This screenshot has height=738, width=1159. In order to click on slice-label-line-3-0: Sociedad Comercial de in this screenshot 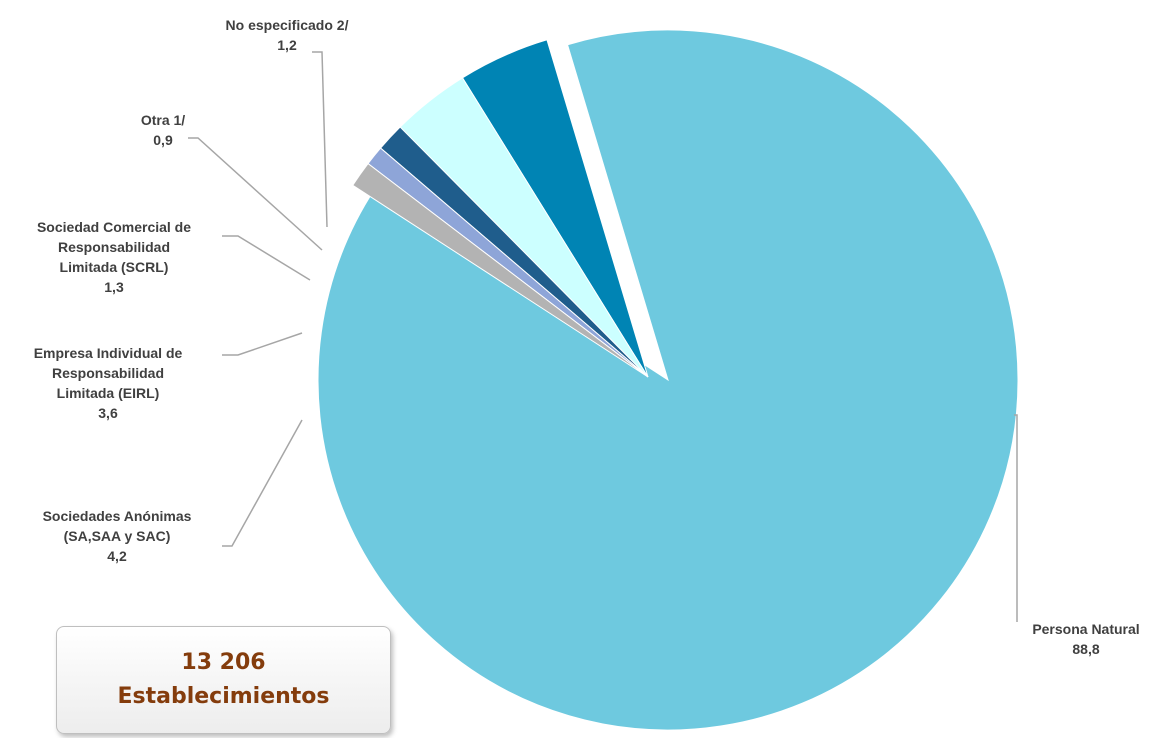, I will do `click(114, 227)`.